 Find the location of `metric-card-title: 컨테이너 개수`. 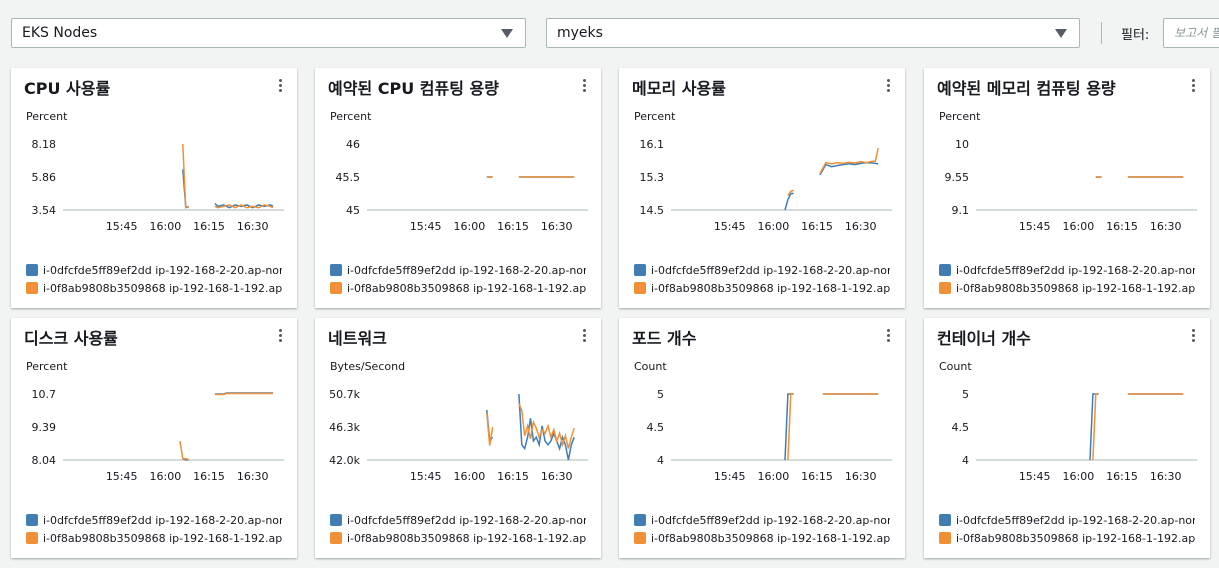

metric-card-title: 컨테이너 개수 is located at coordinates (984, 338).